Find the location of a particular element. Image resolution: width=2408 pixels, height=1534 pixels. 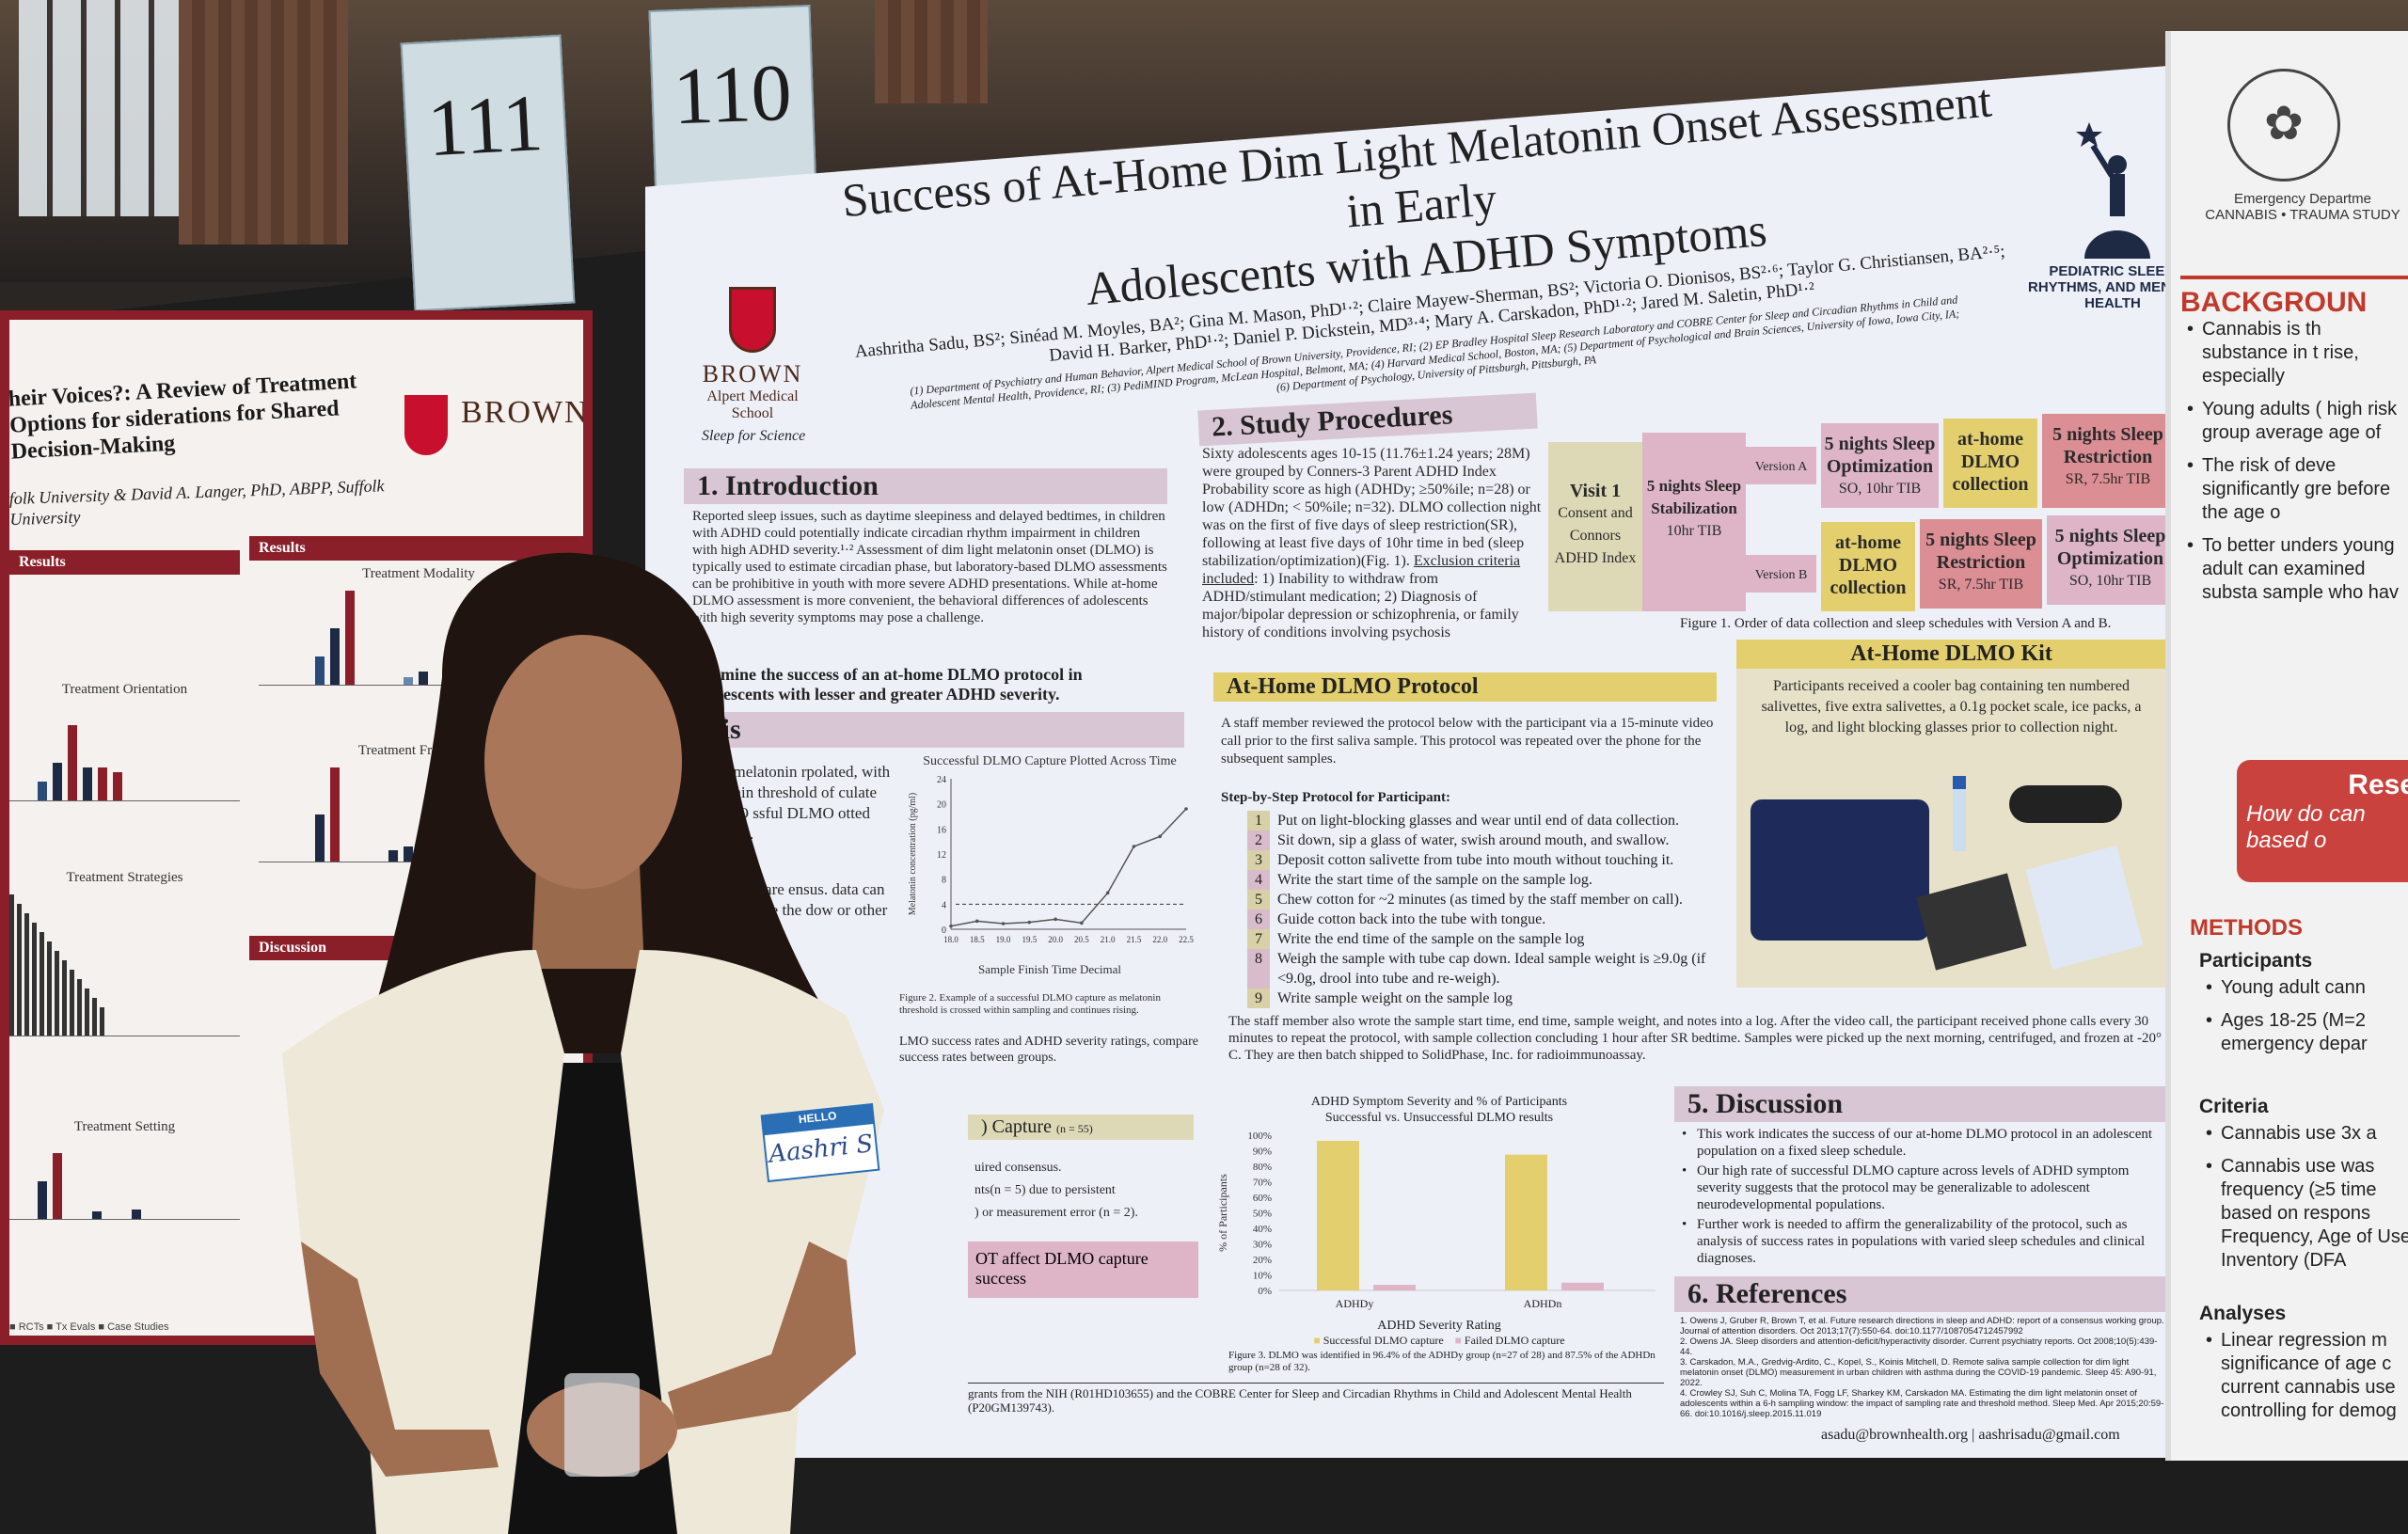

flow-stabilization: 5 nights Sleep Stabilization 10hr TIB is located at coordinates (1694, 522).